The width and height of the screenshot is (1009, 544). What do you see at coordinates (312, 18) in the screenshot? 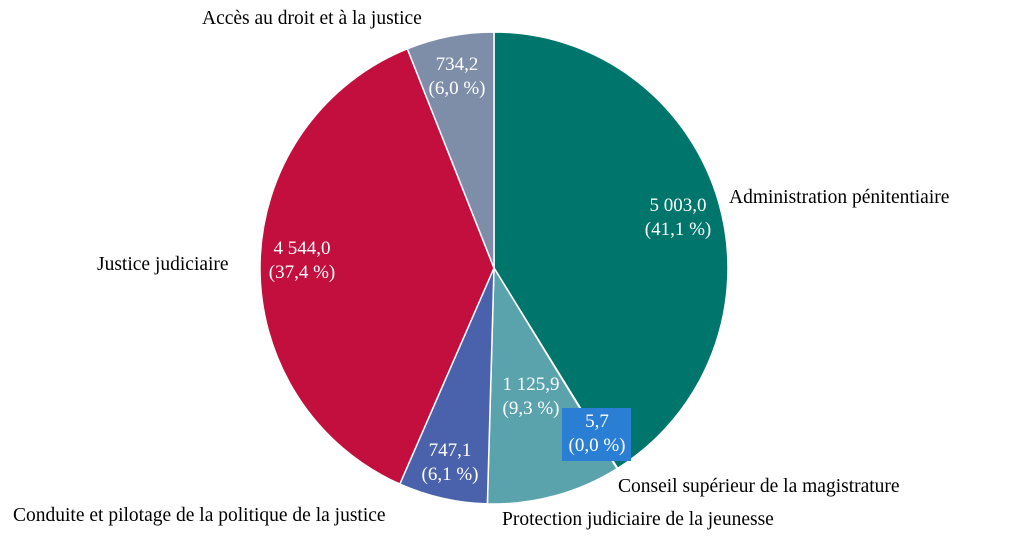
I see `acces-au-droit-label: Accès au droit et à la justice` at bounding box center [312, 18].